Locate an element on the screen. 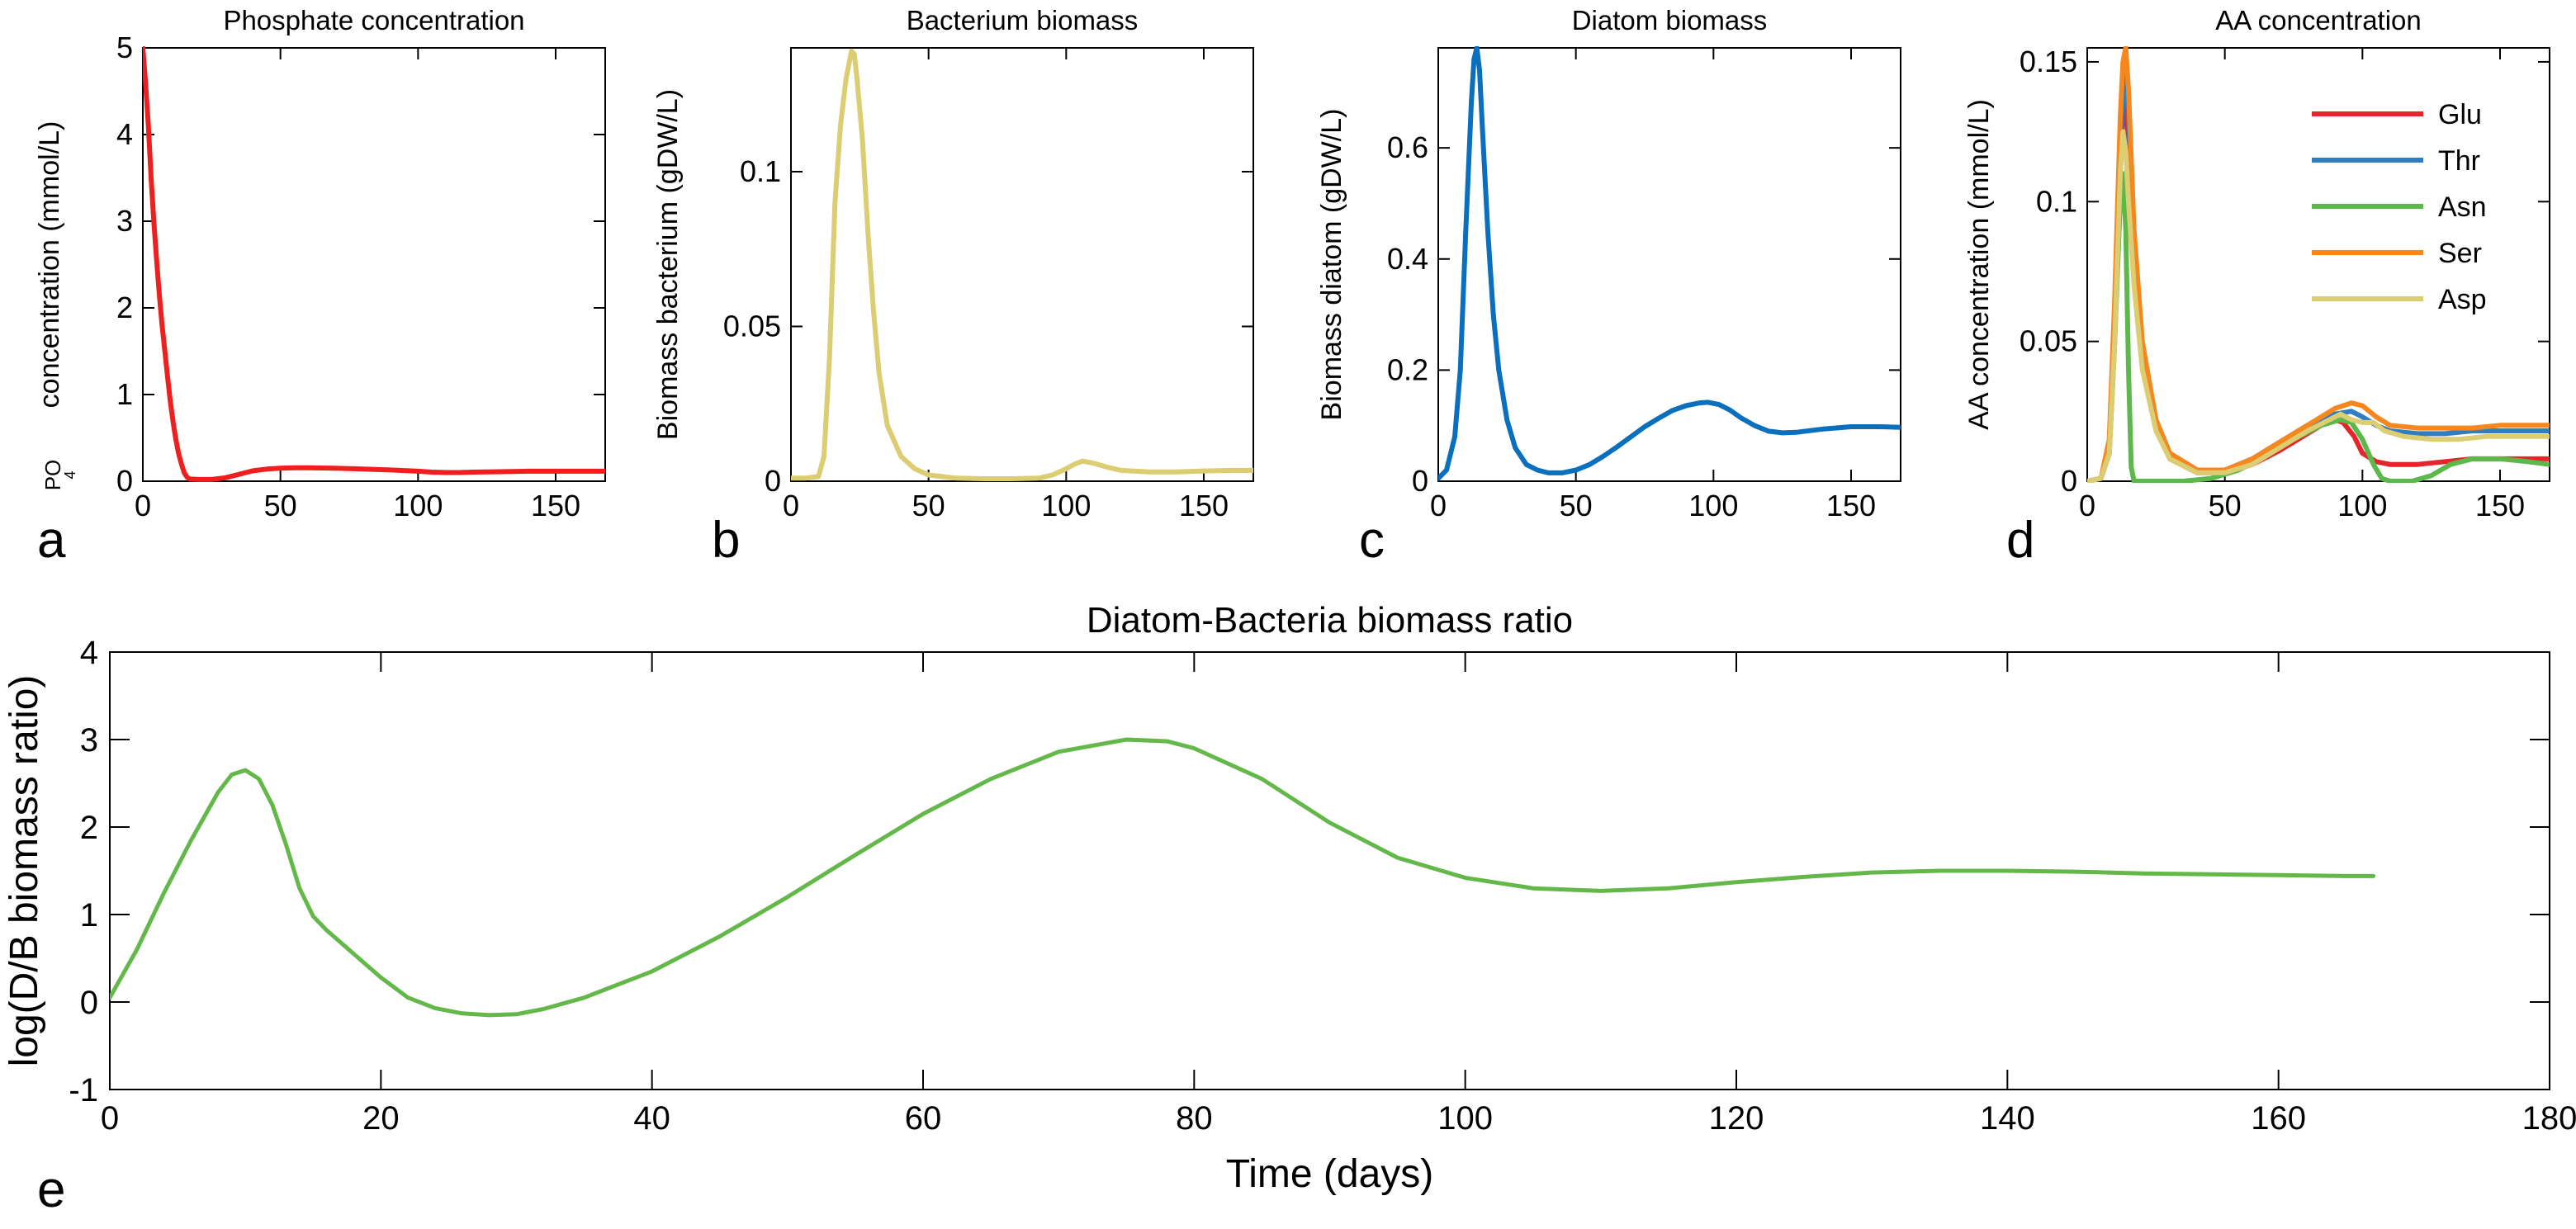 This screenshot has width=2576, height=1229. series-line-ser is located at coordinates (2318, 265).